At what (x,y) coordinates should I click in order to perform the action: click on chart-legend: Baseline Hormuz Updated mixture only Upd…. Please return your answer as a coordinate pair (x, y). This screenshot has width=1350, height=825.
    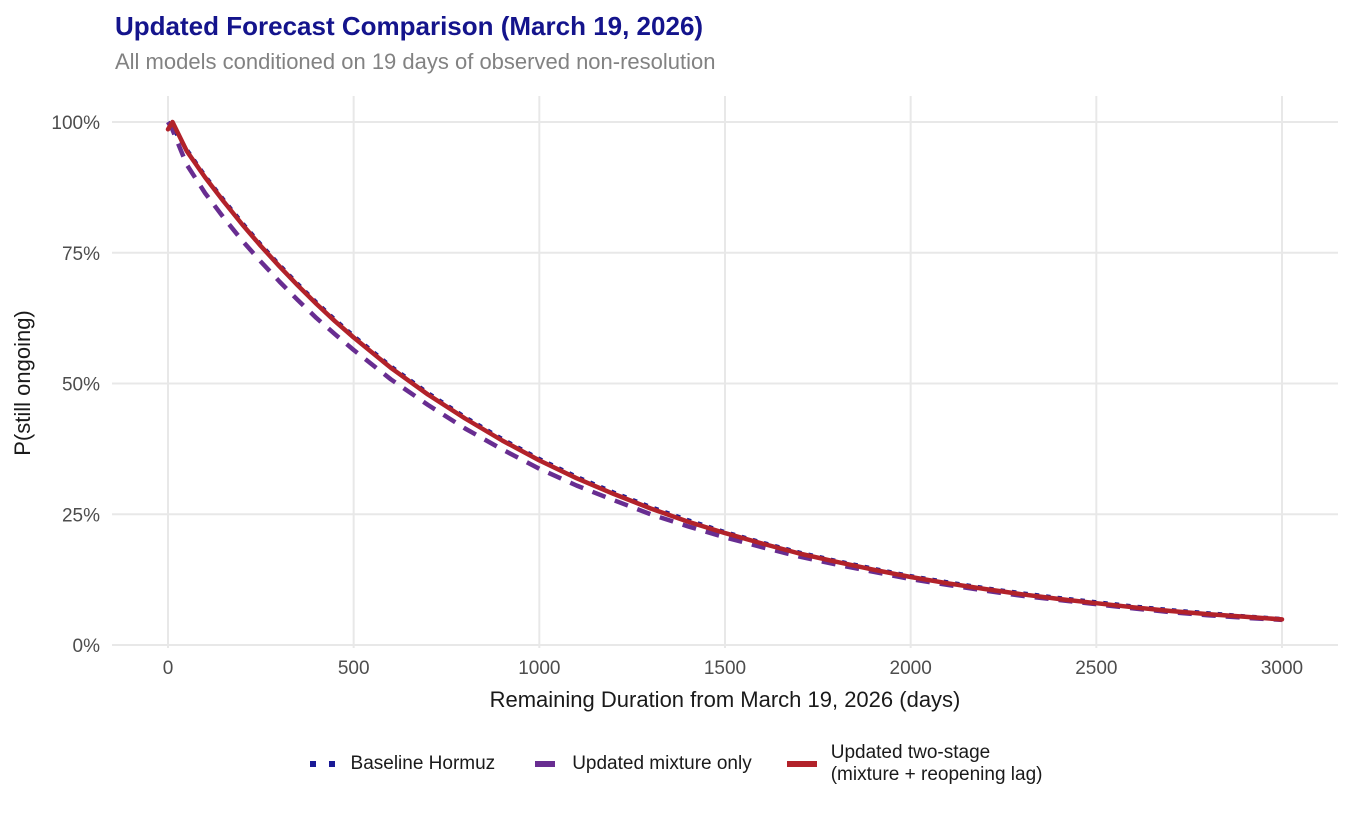
    Looking at the image, I should click on (675, 764).